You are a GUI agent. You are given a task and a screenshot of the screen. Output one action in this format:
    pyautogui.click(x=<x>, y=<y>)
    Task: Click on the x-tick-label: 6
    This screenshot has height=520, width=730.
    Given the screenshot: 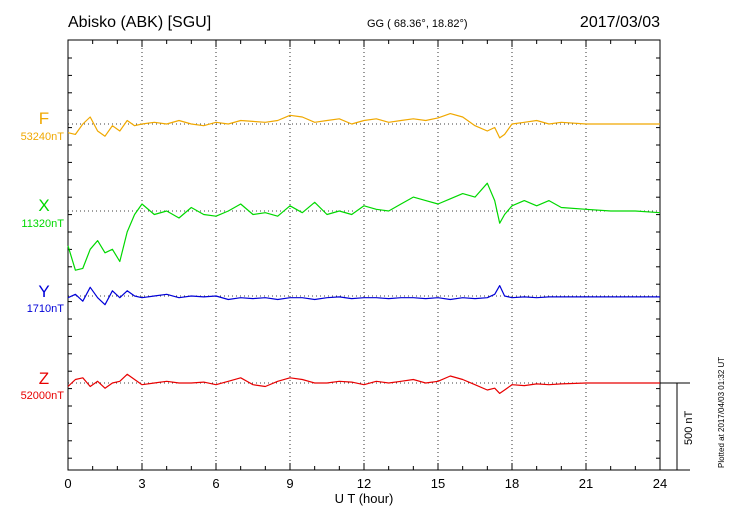 What is the action you would take?
    pyautogui.click(x=215, y=483)
    